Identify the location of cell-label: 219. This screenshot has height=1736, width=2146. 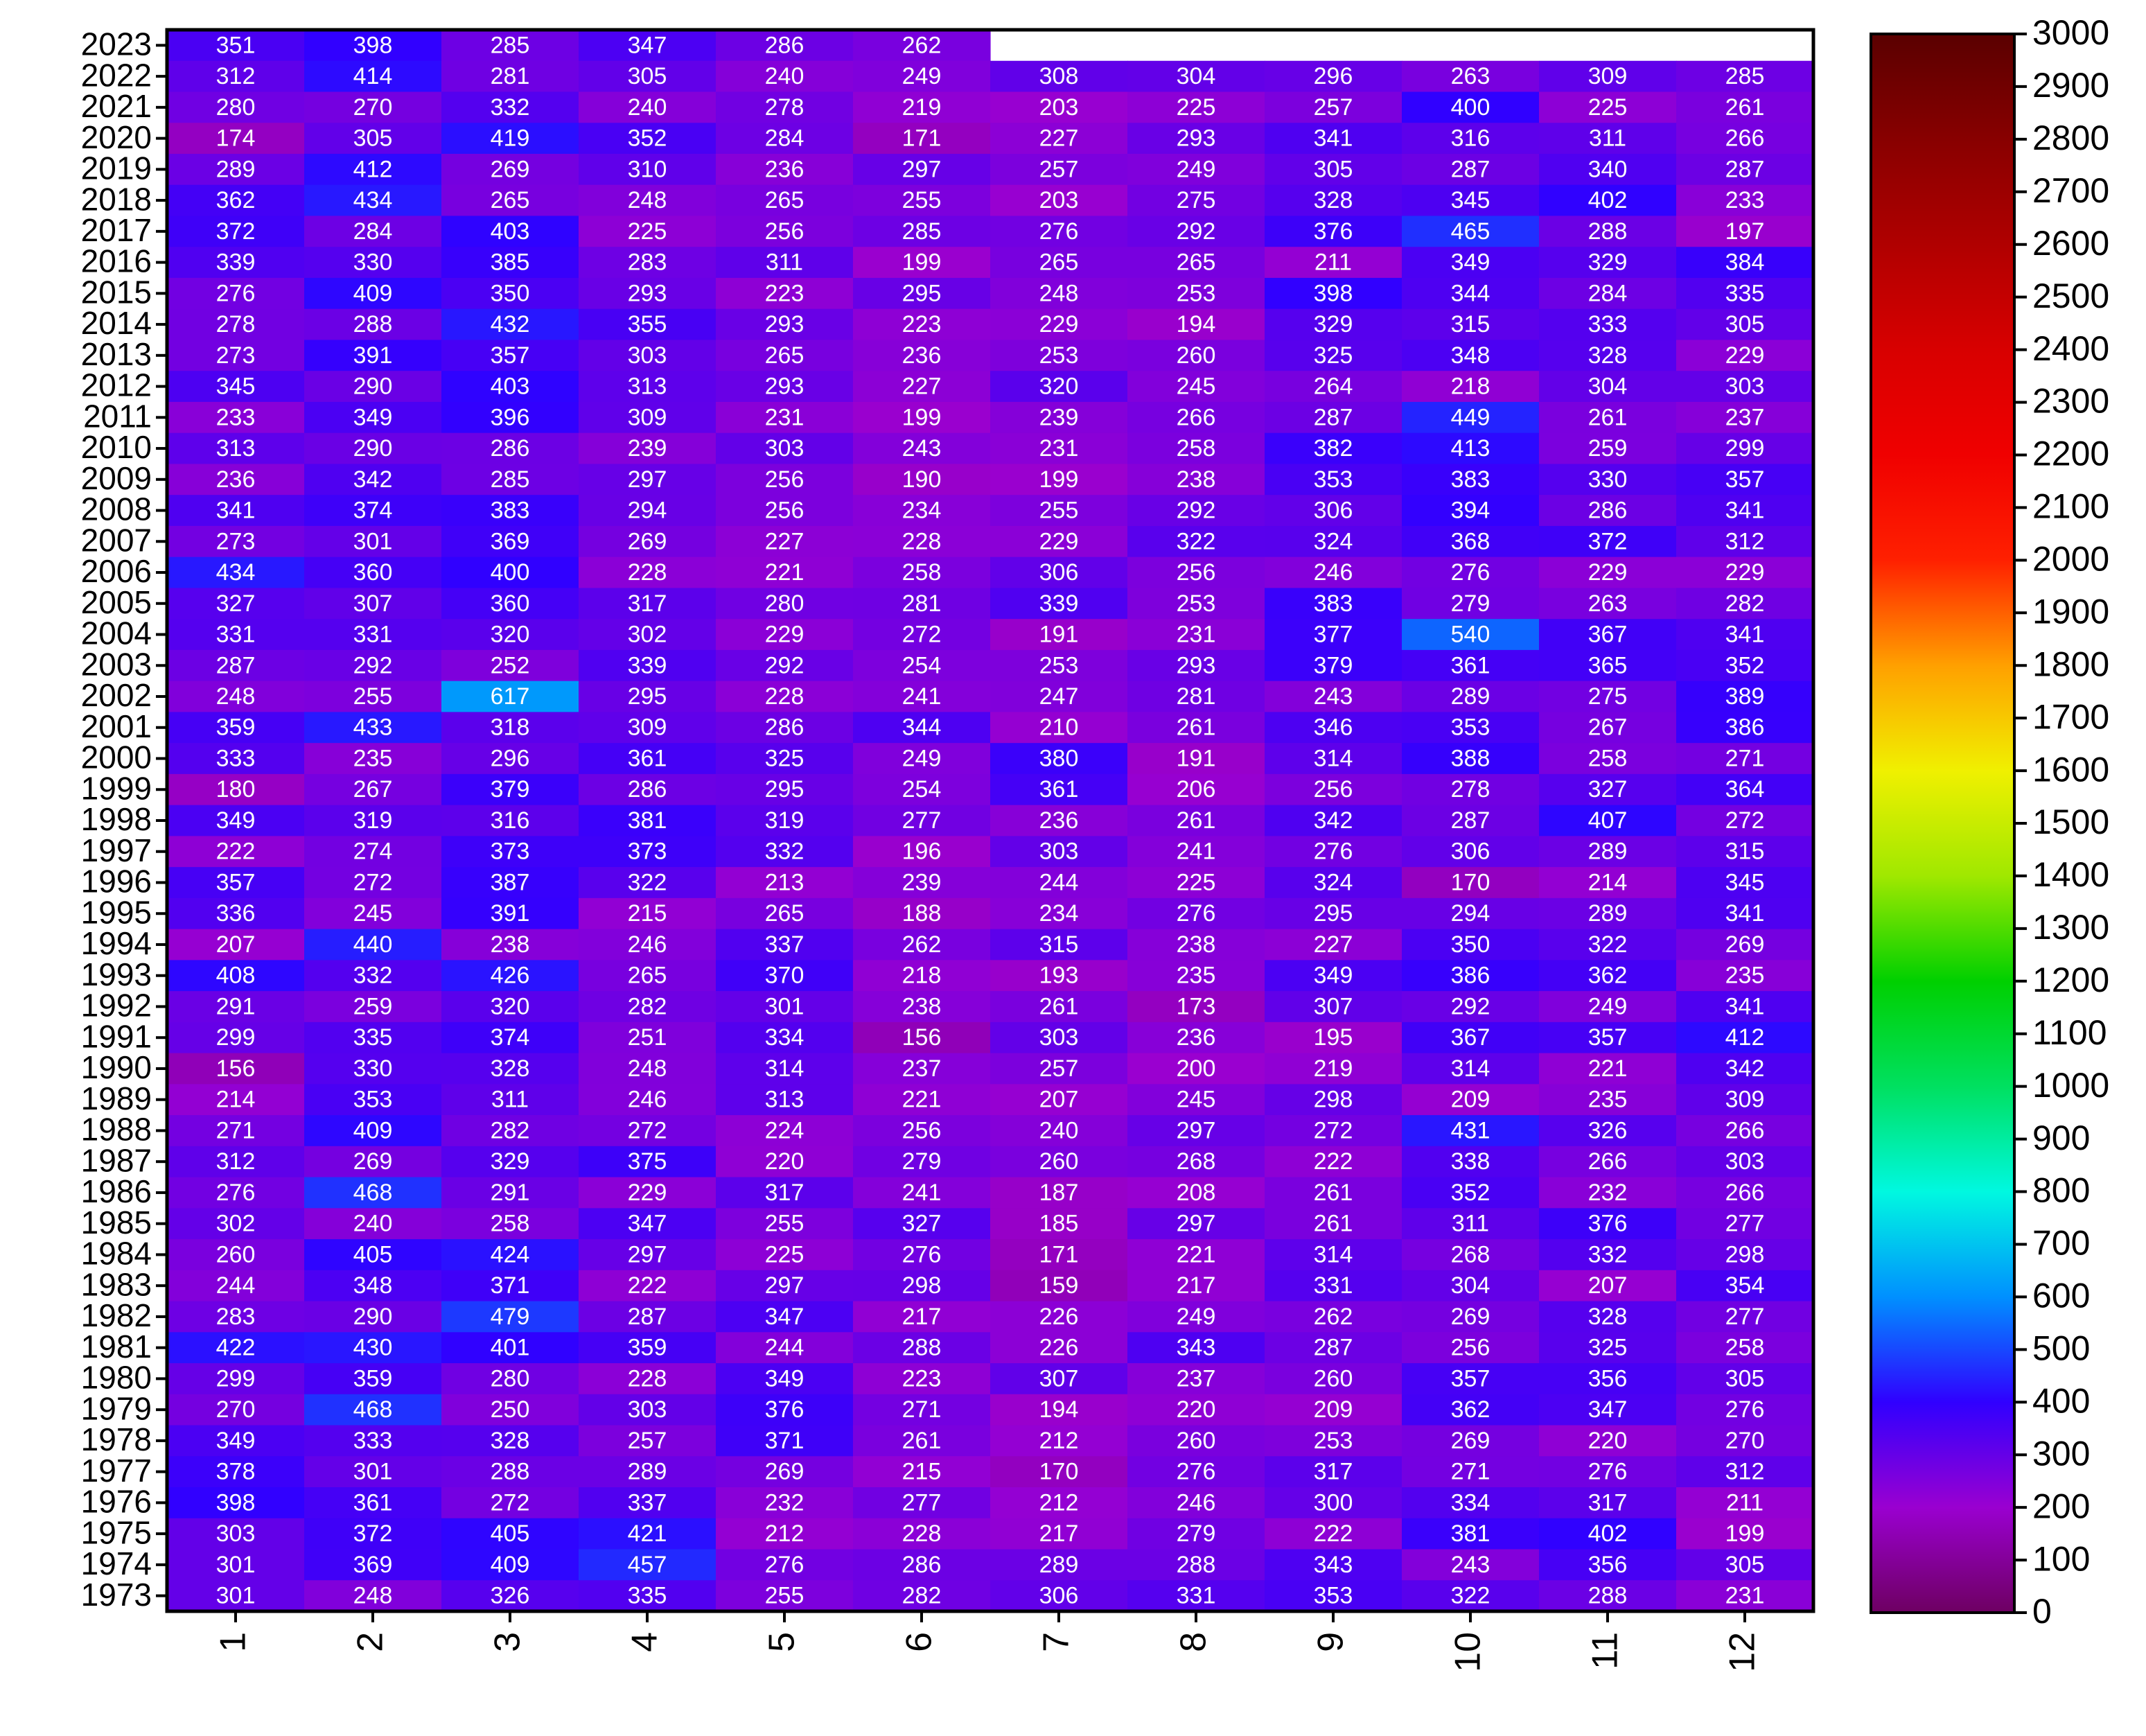
(922, 107).